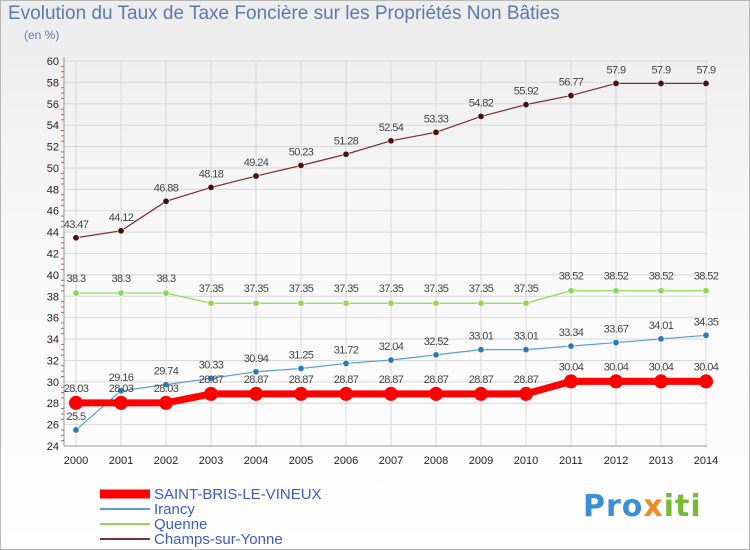 This screenshot has width=750, height=550. Describe the element at coordinates (391, 461) in the screenshot. I see `x-tick-label: 2007` at that location.